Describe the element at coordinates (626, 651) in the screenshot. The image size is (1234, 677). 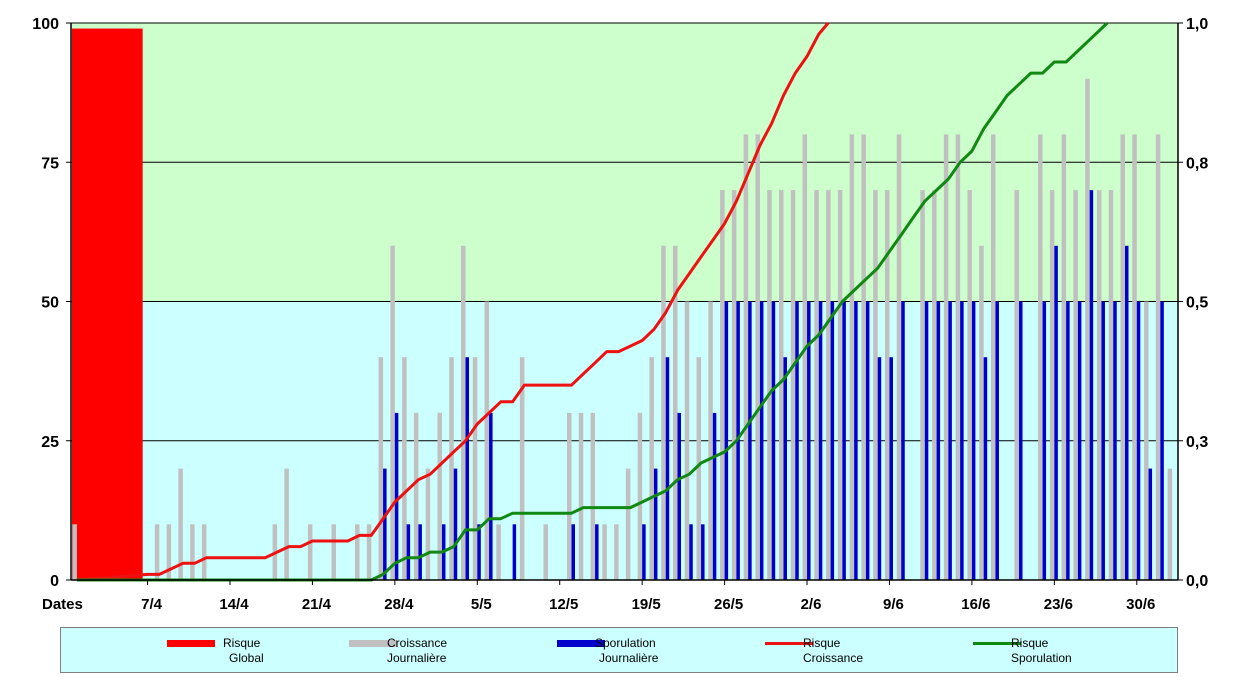
I see `legend-label-sporulation: Sporulation Journalière` at that location.